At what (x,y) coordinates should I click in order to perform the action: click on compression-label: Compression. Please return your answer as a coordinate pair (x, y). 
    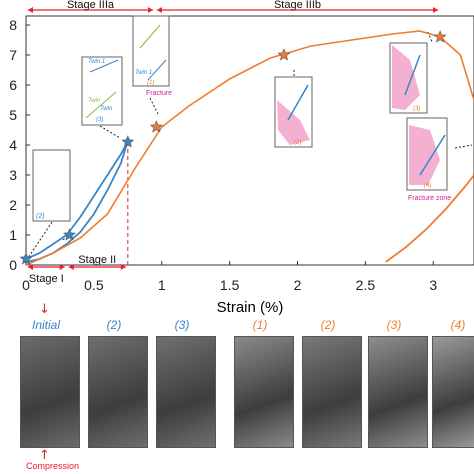
    Looking at the image, I should click on (53, 466).